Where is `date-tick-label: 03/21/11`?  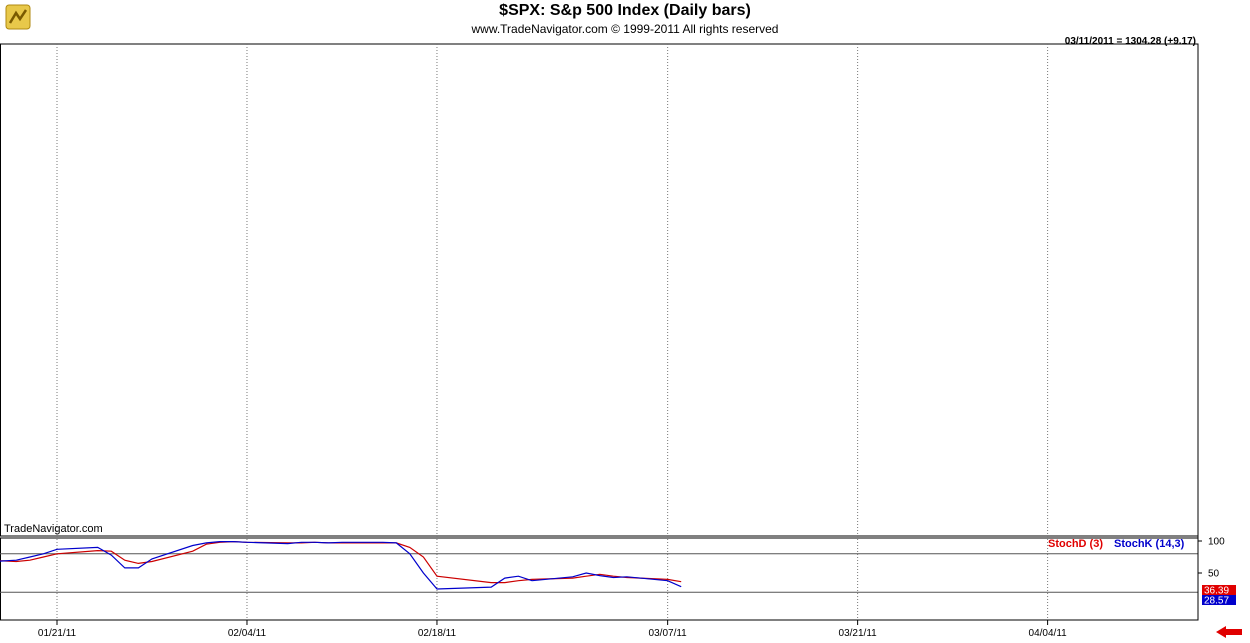
date-tick-label: 03/21/11 is located at coordinates (858, 633).